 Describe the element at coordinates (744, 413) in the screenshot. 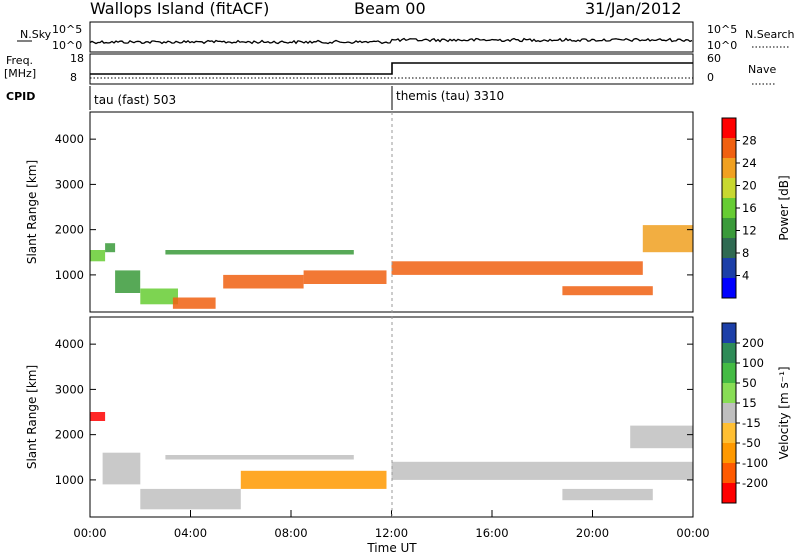

I see `velocity-colorbar: 200 100 50 15 -15 -50 -100 -200` at that location.